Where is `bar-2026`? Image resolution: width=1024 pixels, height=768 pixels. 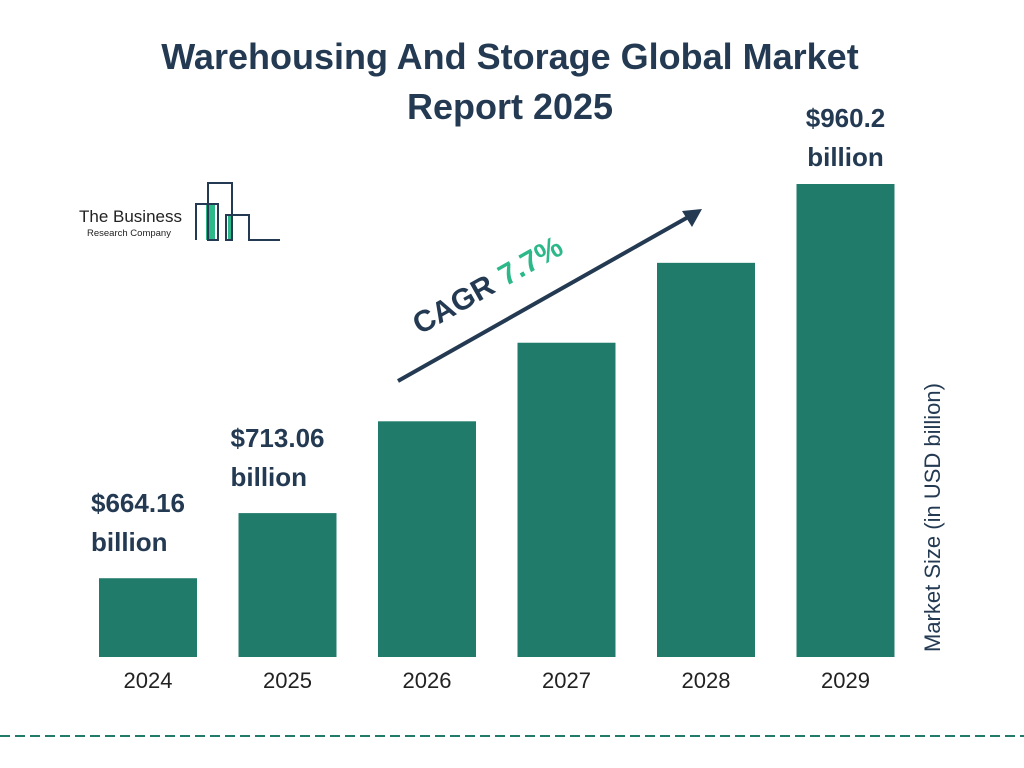
bar-2026 is located at coordinates (427, 539).